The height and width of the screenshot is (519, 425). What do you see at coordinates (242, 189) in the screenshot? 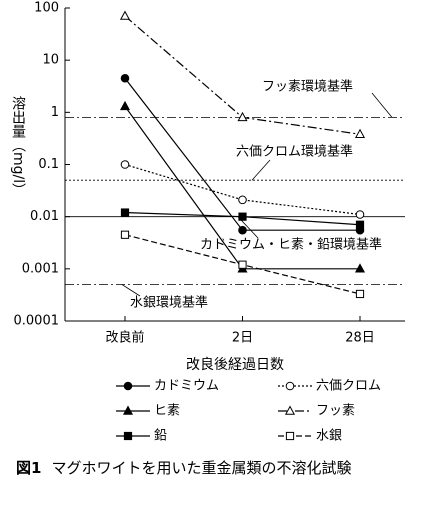
I see `series-line` at bounding box center [242, 189].